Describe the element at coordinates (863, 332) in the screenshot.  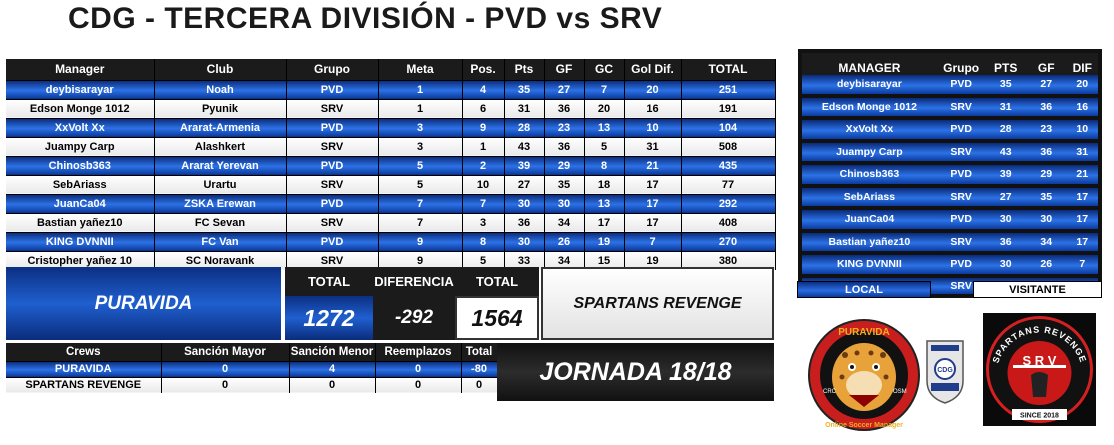
I see `puravida-logo-top-text: PURAVIDA` at that location.